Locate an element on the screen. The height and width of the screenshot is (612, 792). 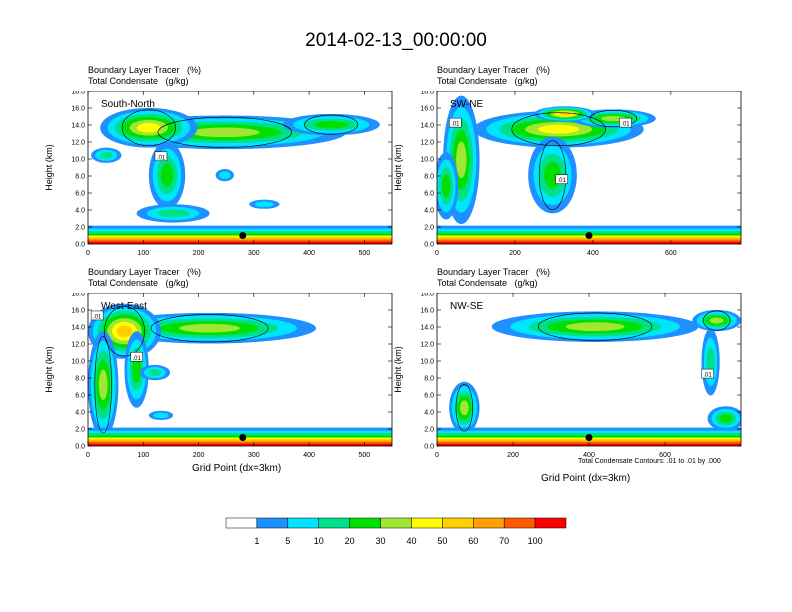
x-axis-label-left: Grid Point (dx=3km) is located at coordinates (237, 468).